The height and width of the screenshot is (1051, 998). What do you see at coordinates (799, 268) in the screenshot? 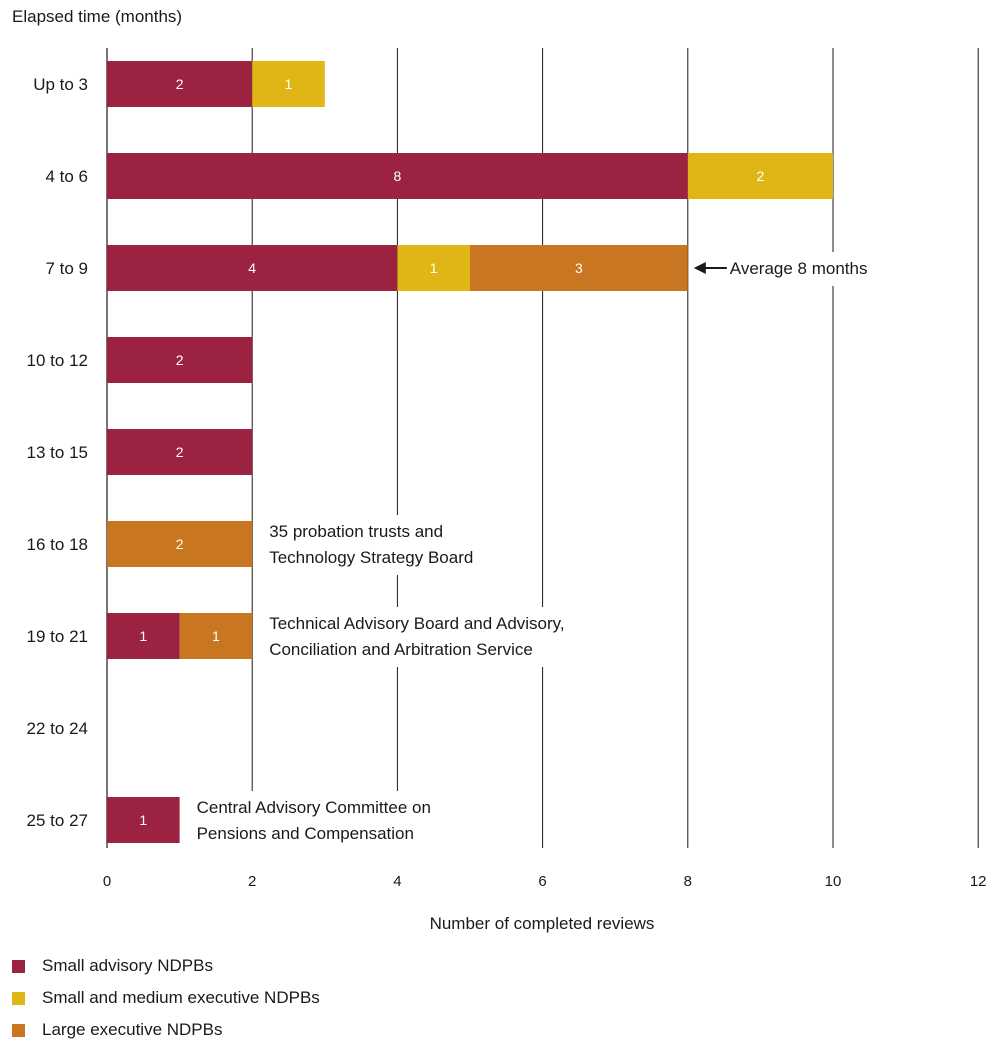
I see `annotation-text: Average 8 months` at bounding box center [799, 268].